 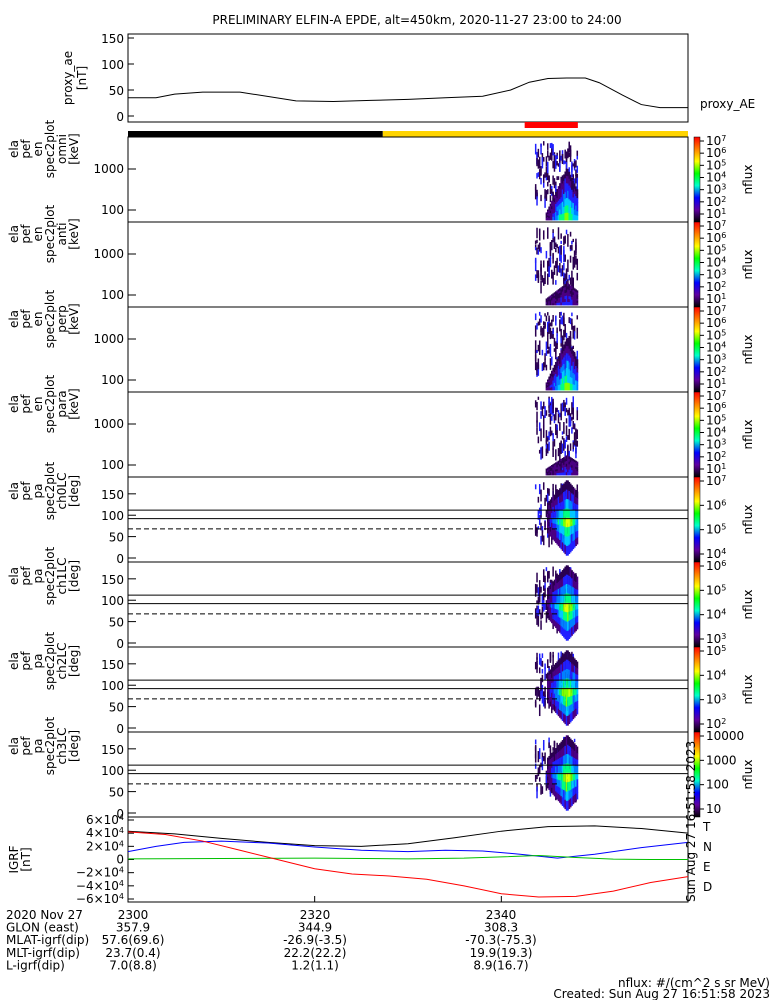 I want to click on colorbar-tick-label: 101, so click(x=716, y=469).